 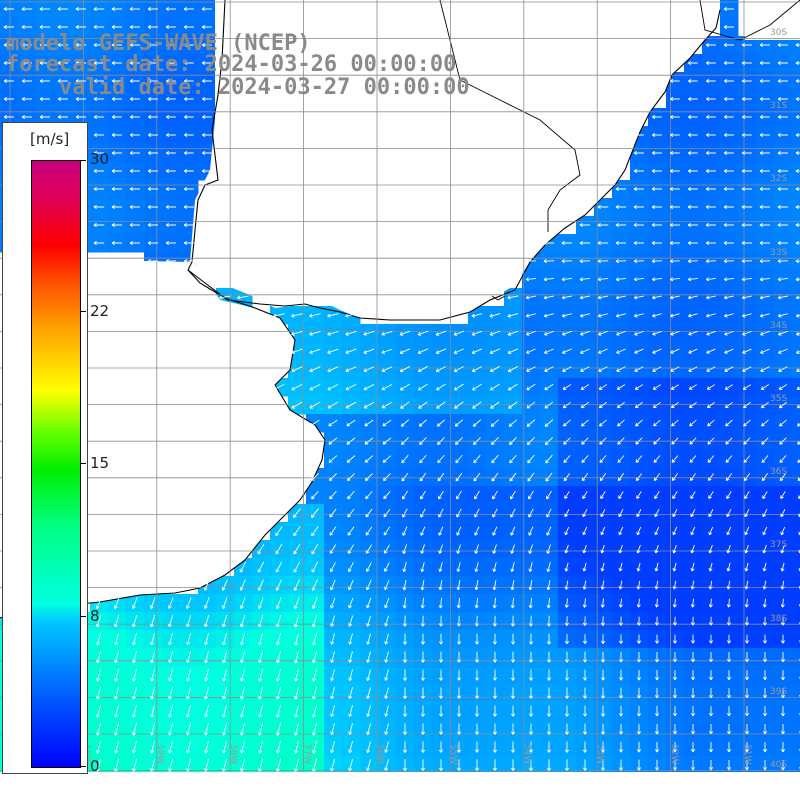 I want to click on colorbar-tickmark, so click(x=83, y=766).